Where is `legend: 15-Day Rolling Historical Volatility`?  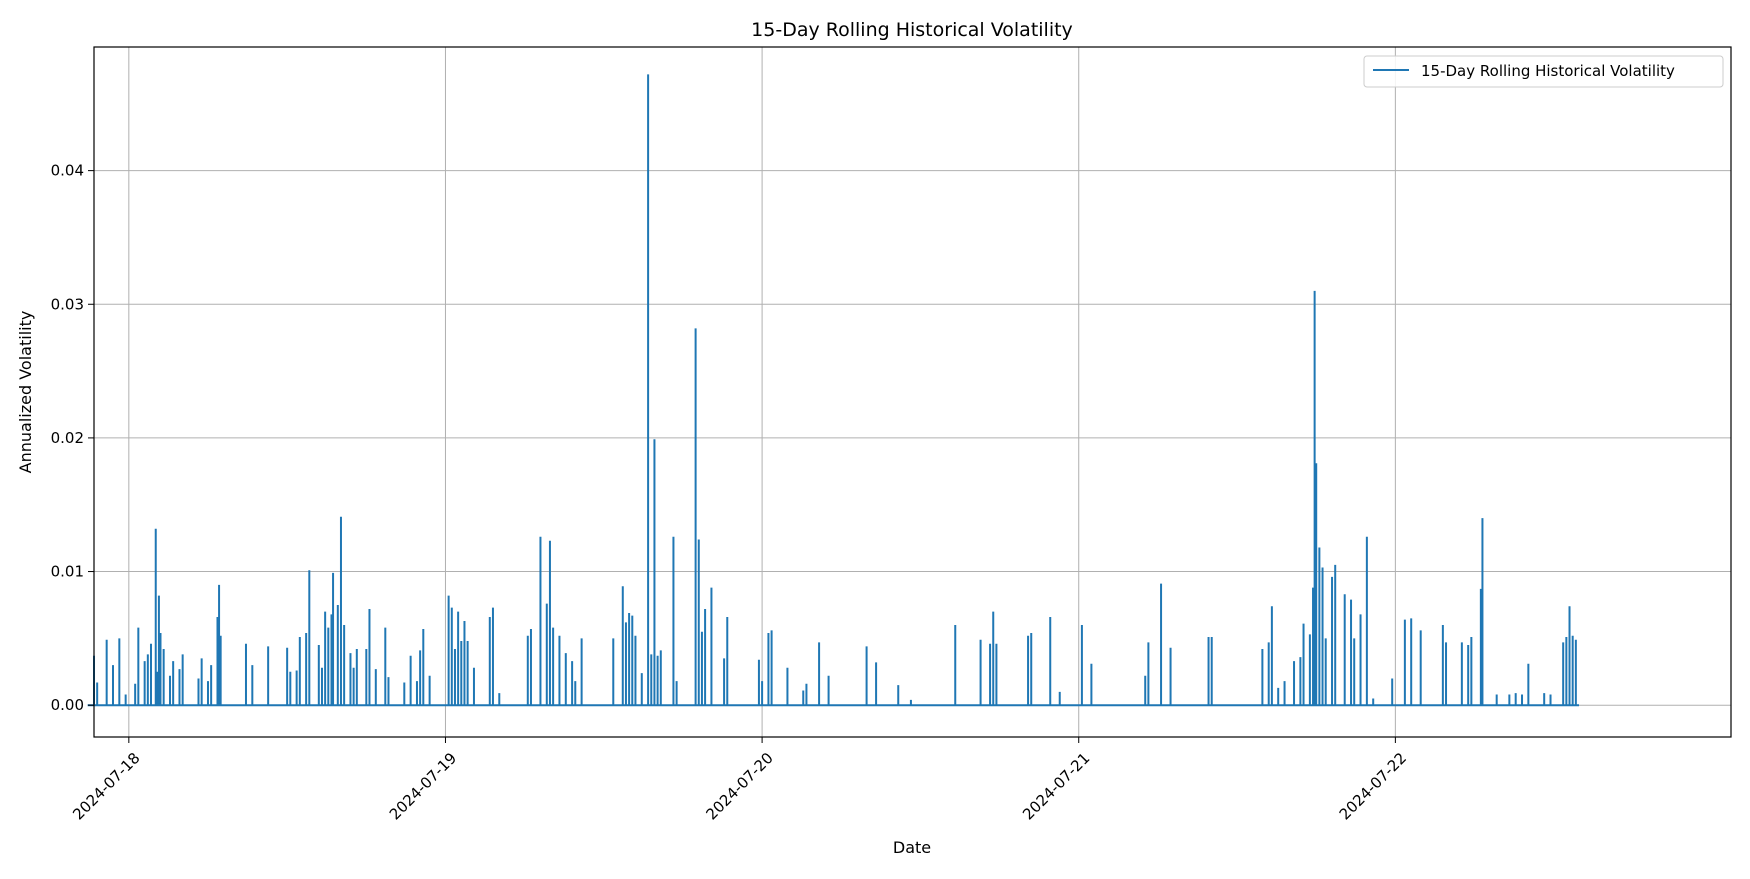
legend: 15-Day Rolling Historical Volatility is located at coordinates (1543, 71).